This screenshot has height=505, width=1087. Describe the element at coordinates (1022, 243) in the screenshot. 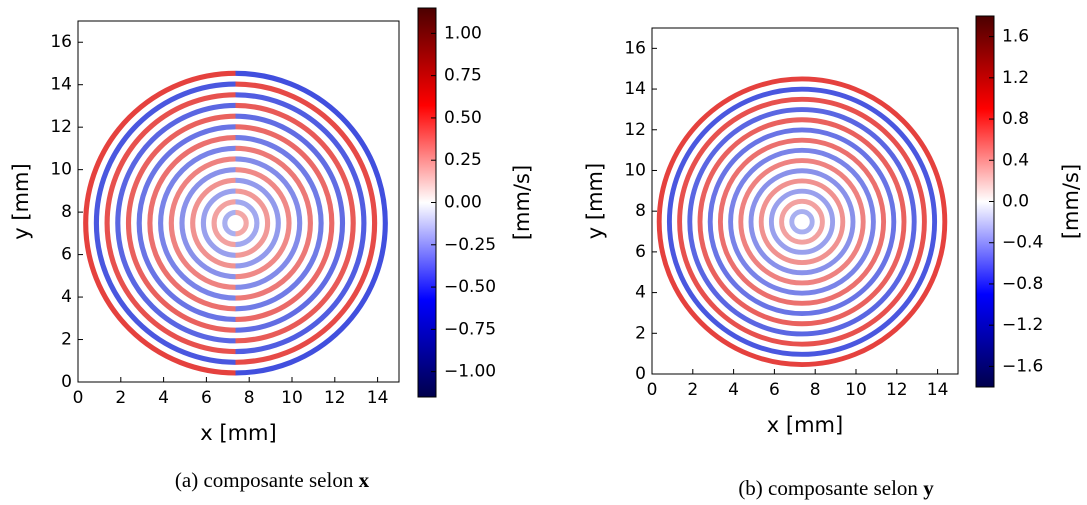

I see `colorbar-tick-label: −0.4` at that location.